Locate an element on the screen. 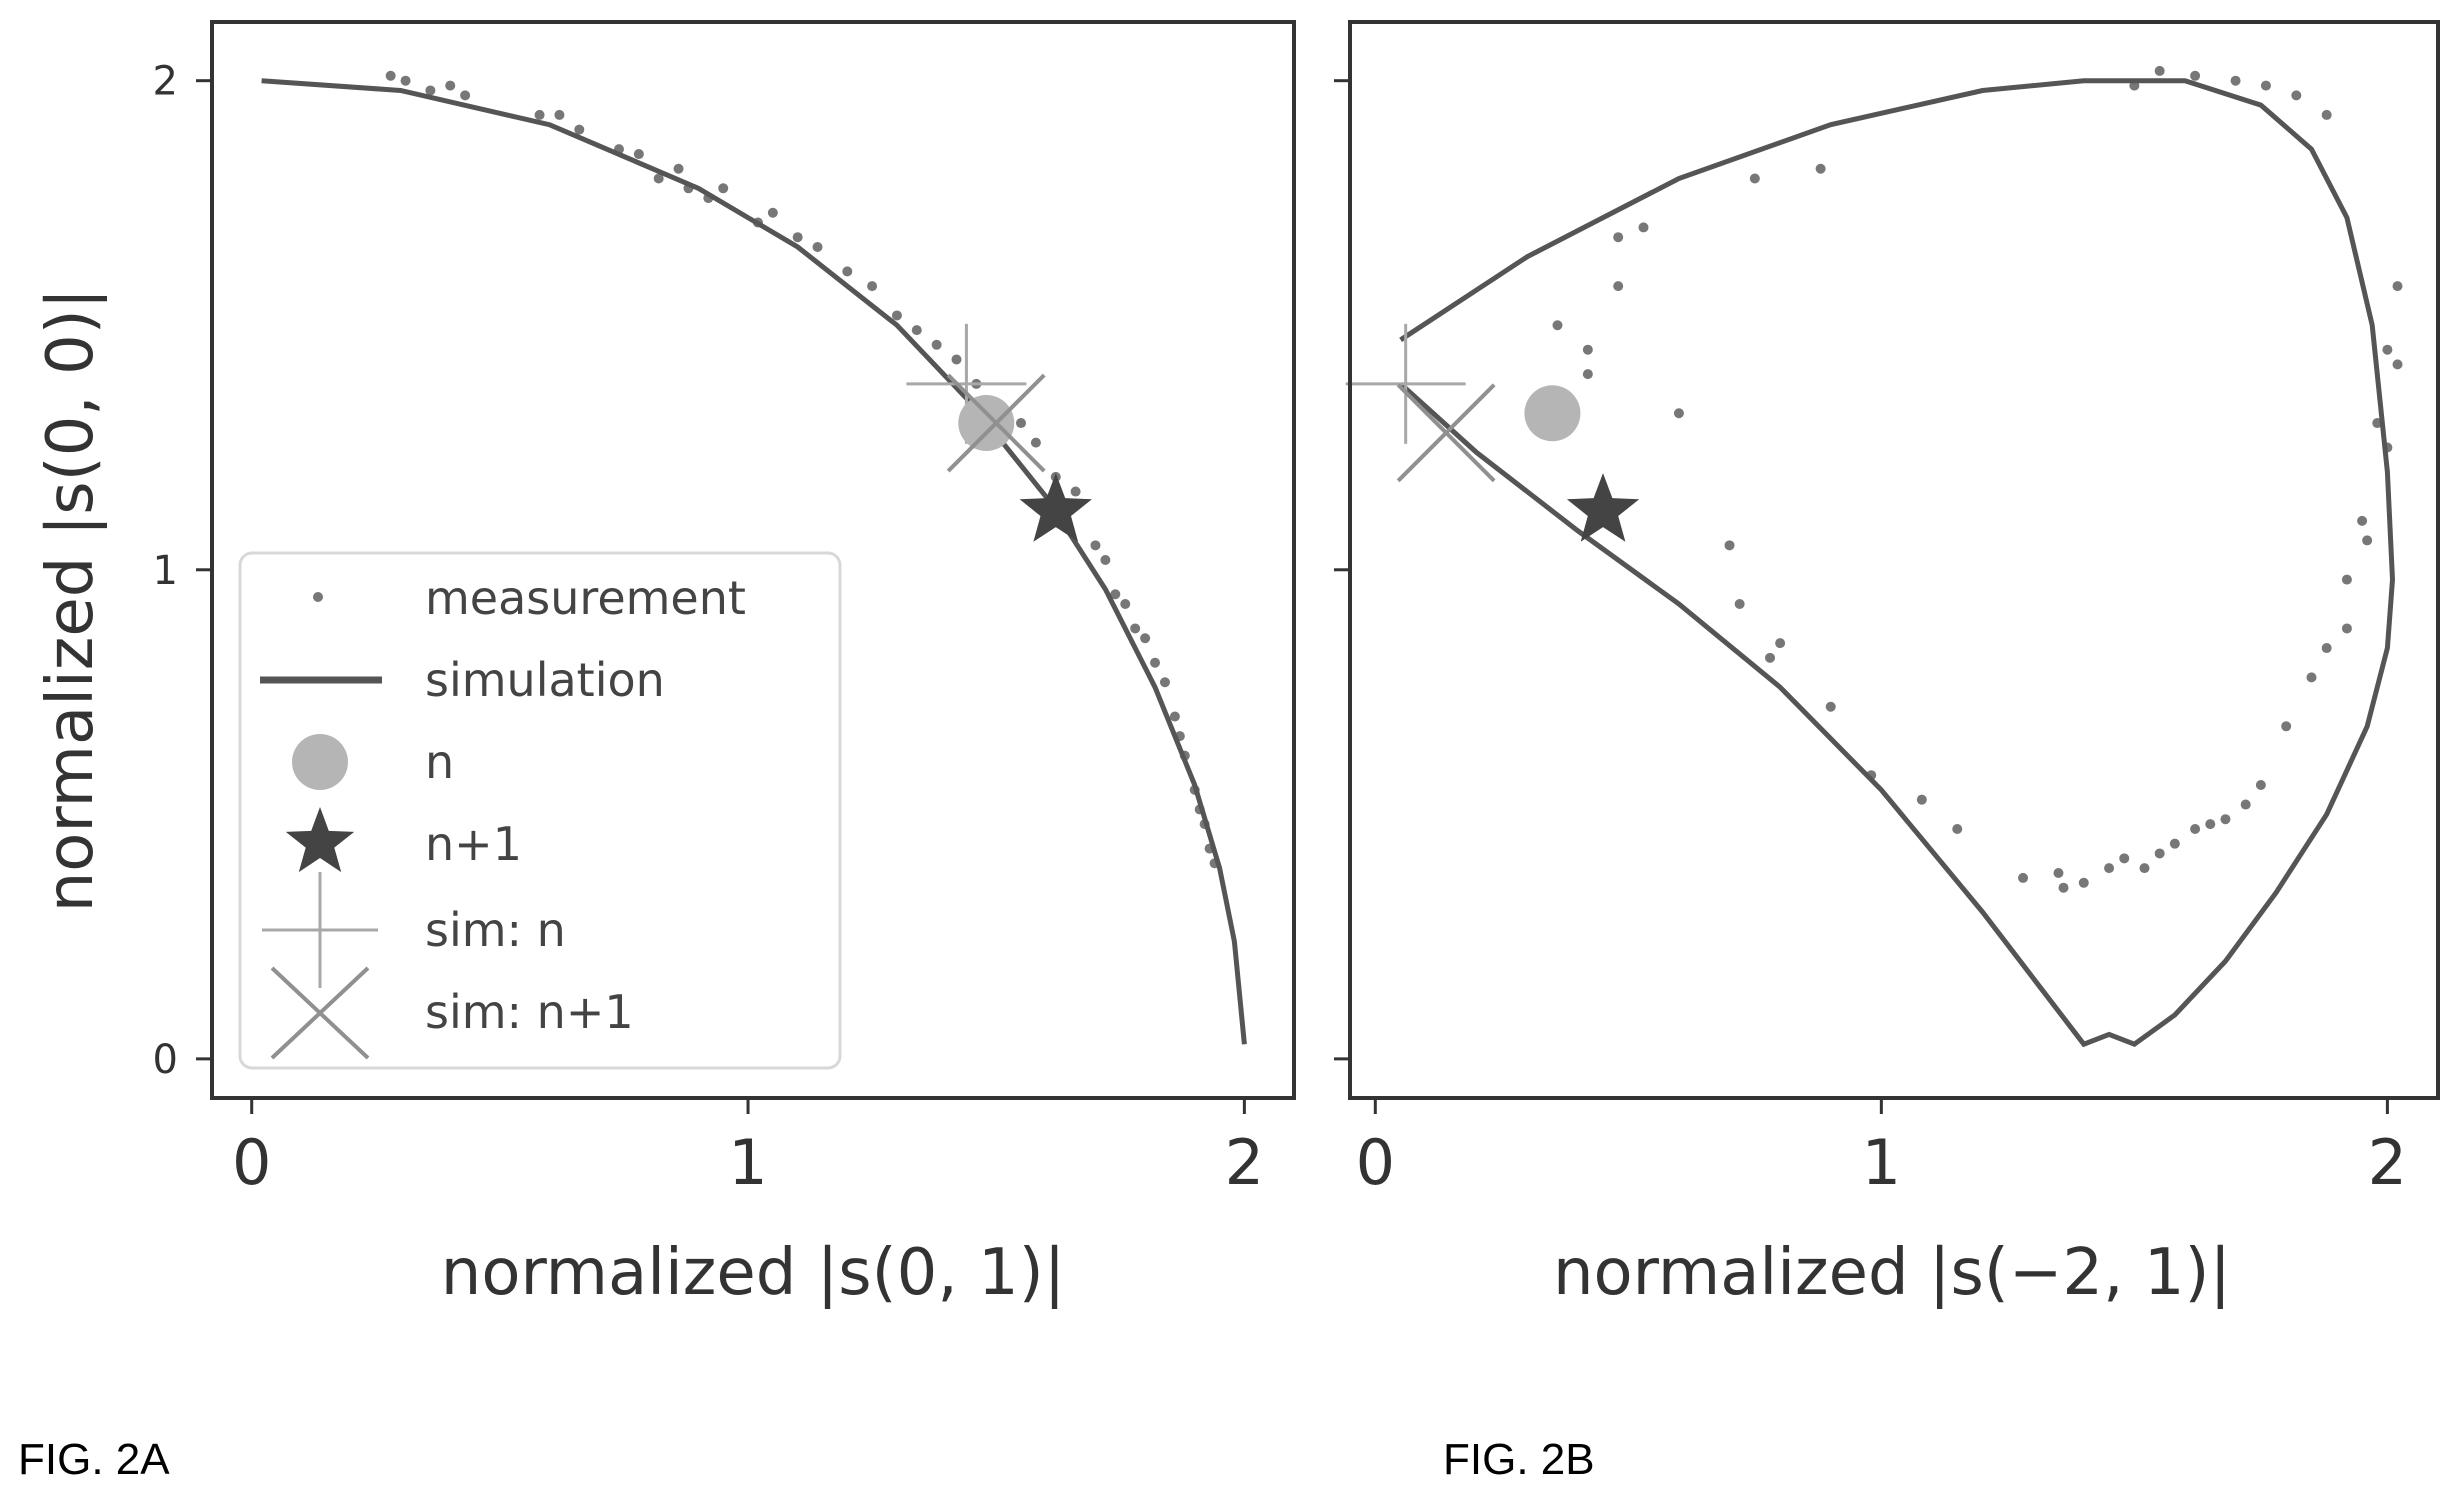 The height and width of the screenshot is (1496, 2450). figure-label-2b: FIG. 2B is located at coordinates (1519, 1459).